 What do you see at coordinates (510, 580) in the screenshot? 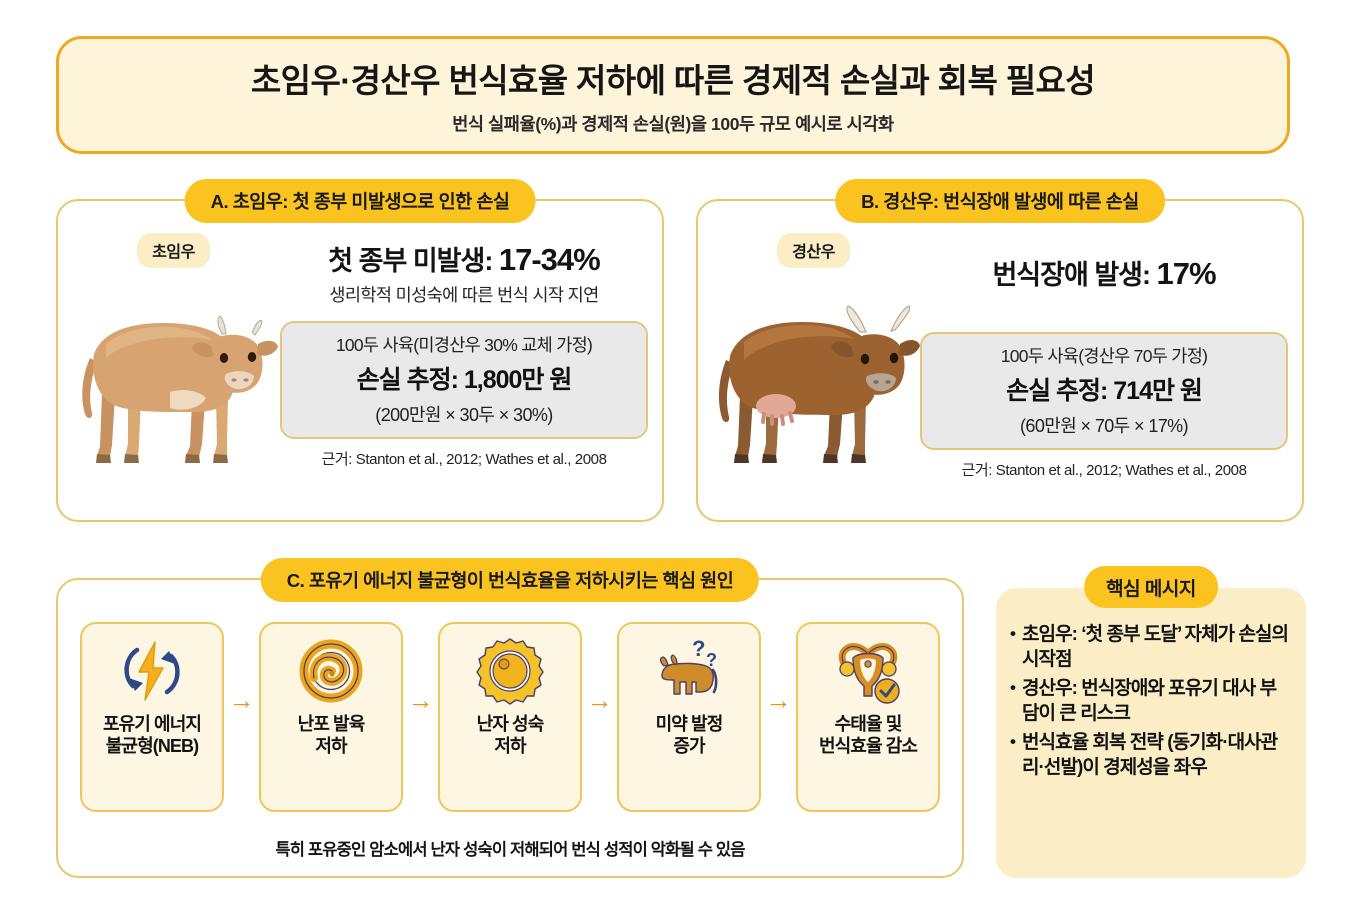
I see `panel-c-header: C. 포유기 에너지 불균형이 번식효율을 저하시키는 핵심 원인` at bounding box center [510, 580].